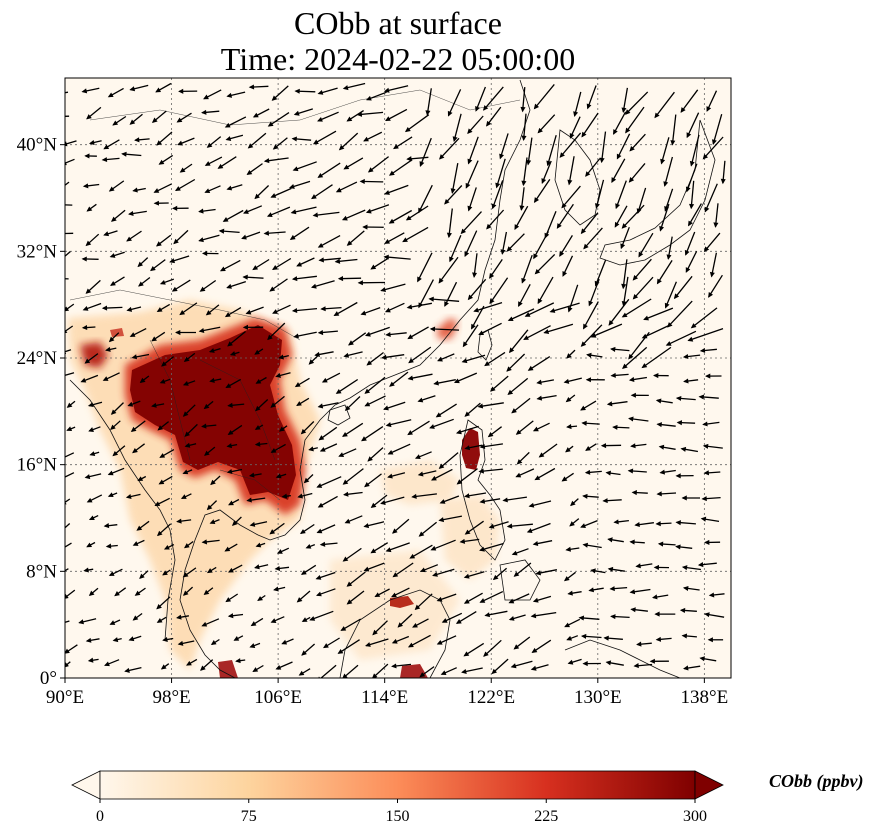  Describe the element at coordinates (37, 251) in the screenshot. I see `lat-tick-label: 32°N` at that location.